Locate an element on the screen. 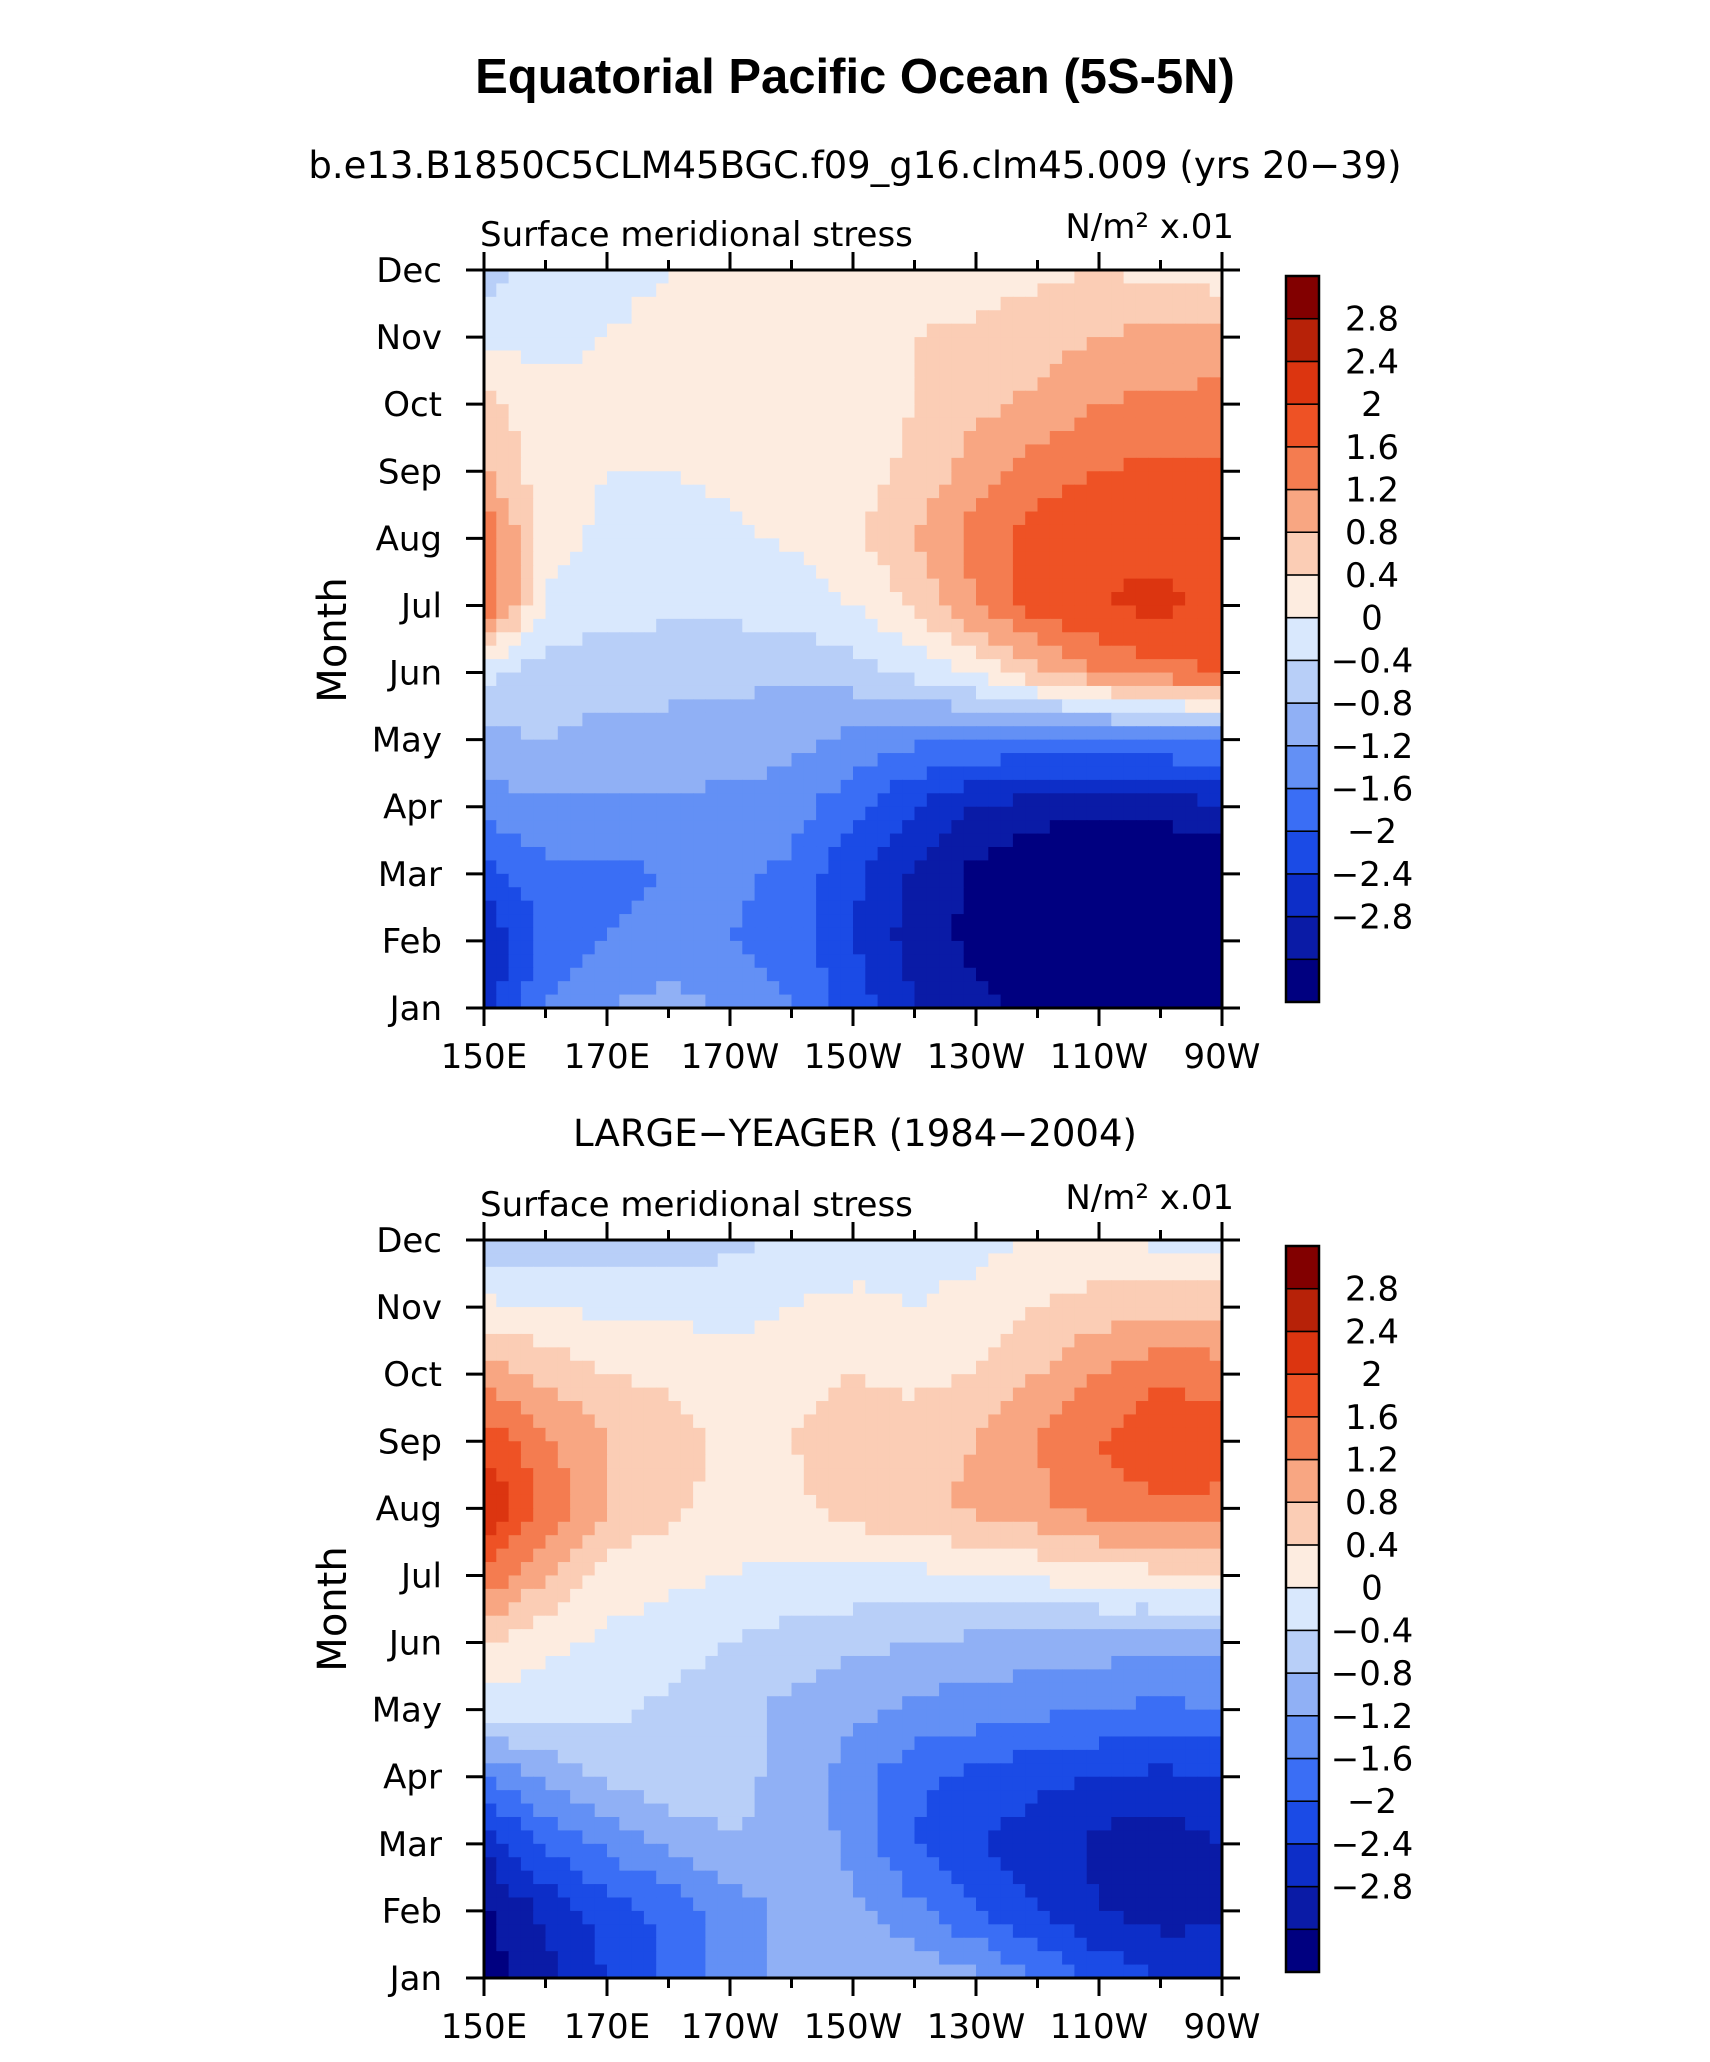 The width and height of the screenshot is (1710, 2062). y-tick-label: Dec is located at coordinates (409, 271).